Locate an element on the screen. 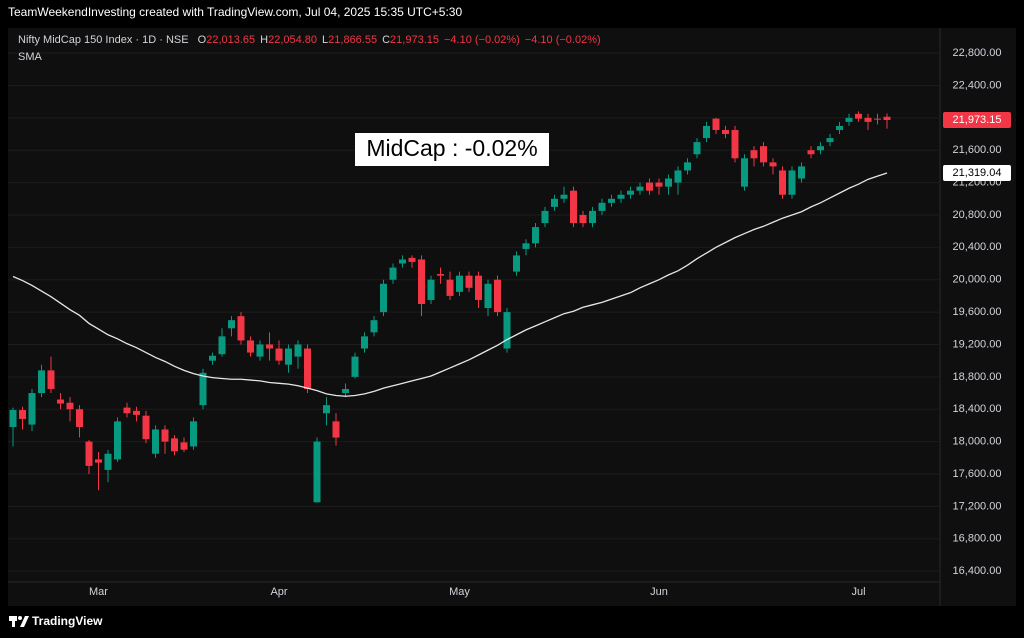  legend-value: 22,013.65 is located at coordinates (230, 40).